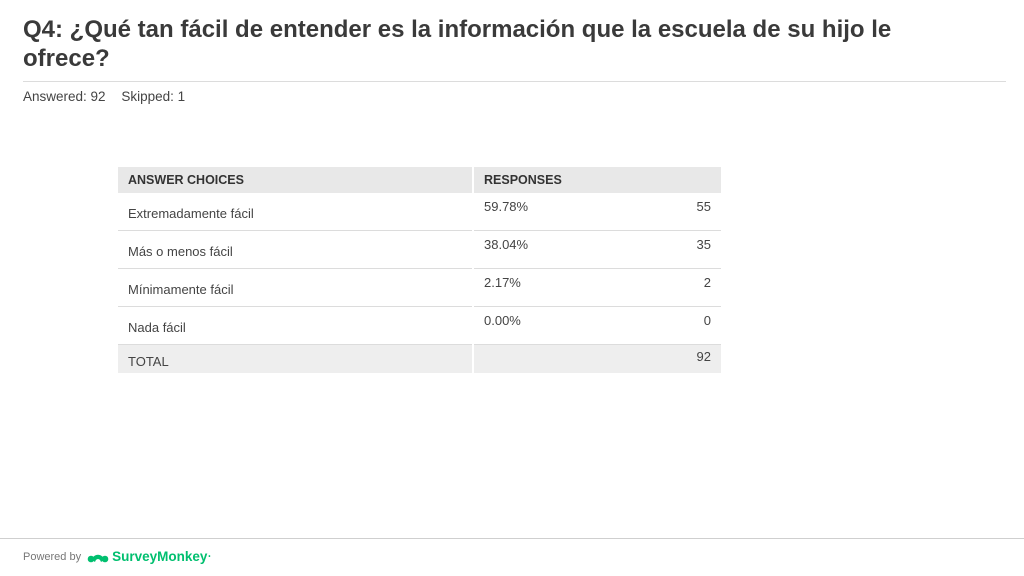  What do you see at coordinates (512, 538) in the screenshot?
I see `footer-divider` at bounding box center [512, 538].